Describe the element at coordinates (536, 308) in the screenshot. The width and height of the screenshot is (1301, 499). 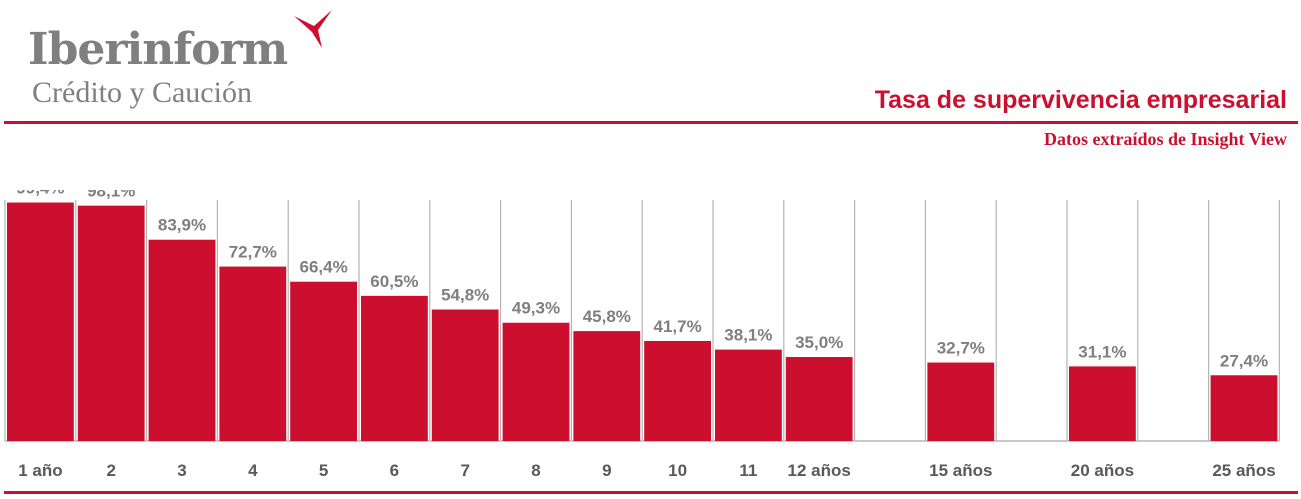
I see `data-label: 49,3%` at that location.